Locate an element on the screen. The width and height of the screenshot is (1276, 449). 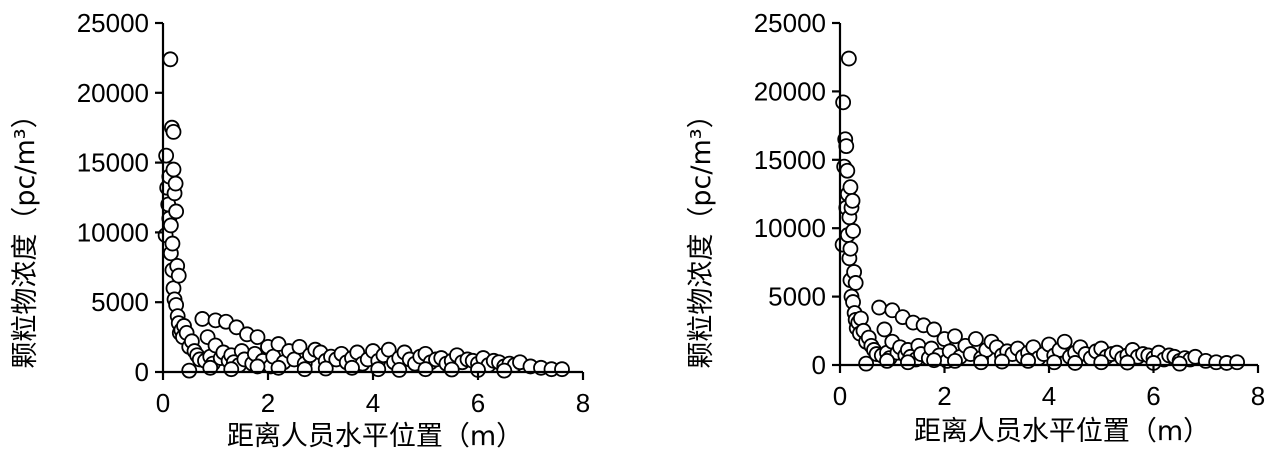
y-axis-label-left: 颗粒物浓度（pc/m³） is located at coordinates (25, 234).